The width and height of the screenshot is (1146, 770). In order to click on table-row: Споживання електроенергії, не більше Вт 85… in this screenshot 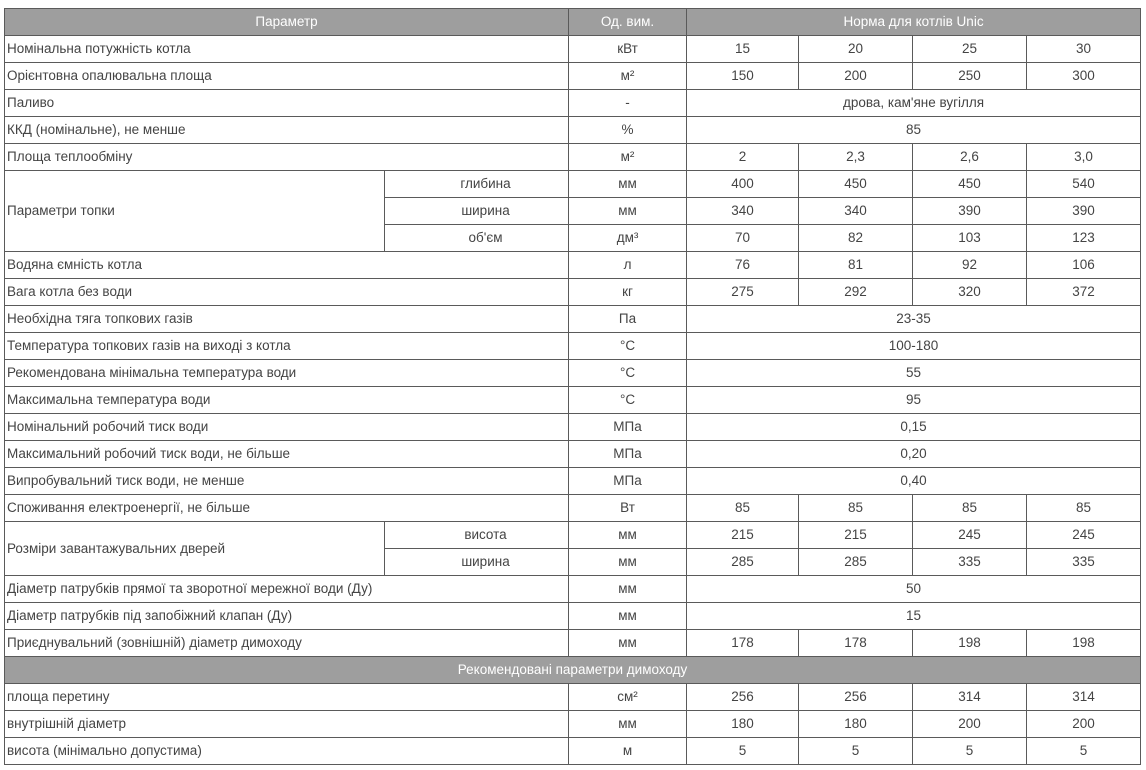, I will do `click(572, 508)`.